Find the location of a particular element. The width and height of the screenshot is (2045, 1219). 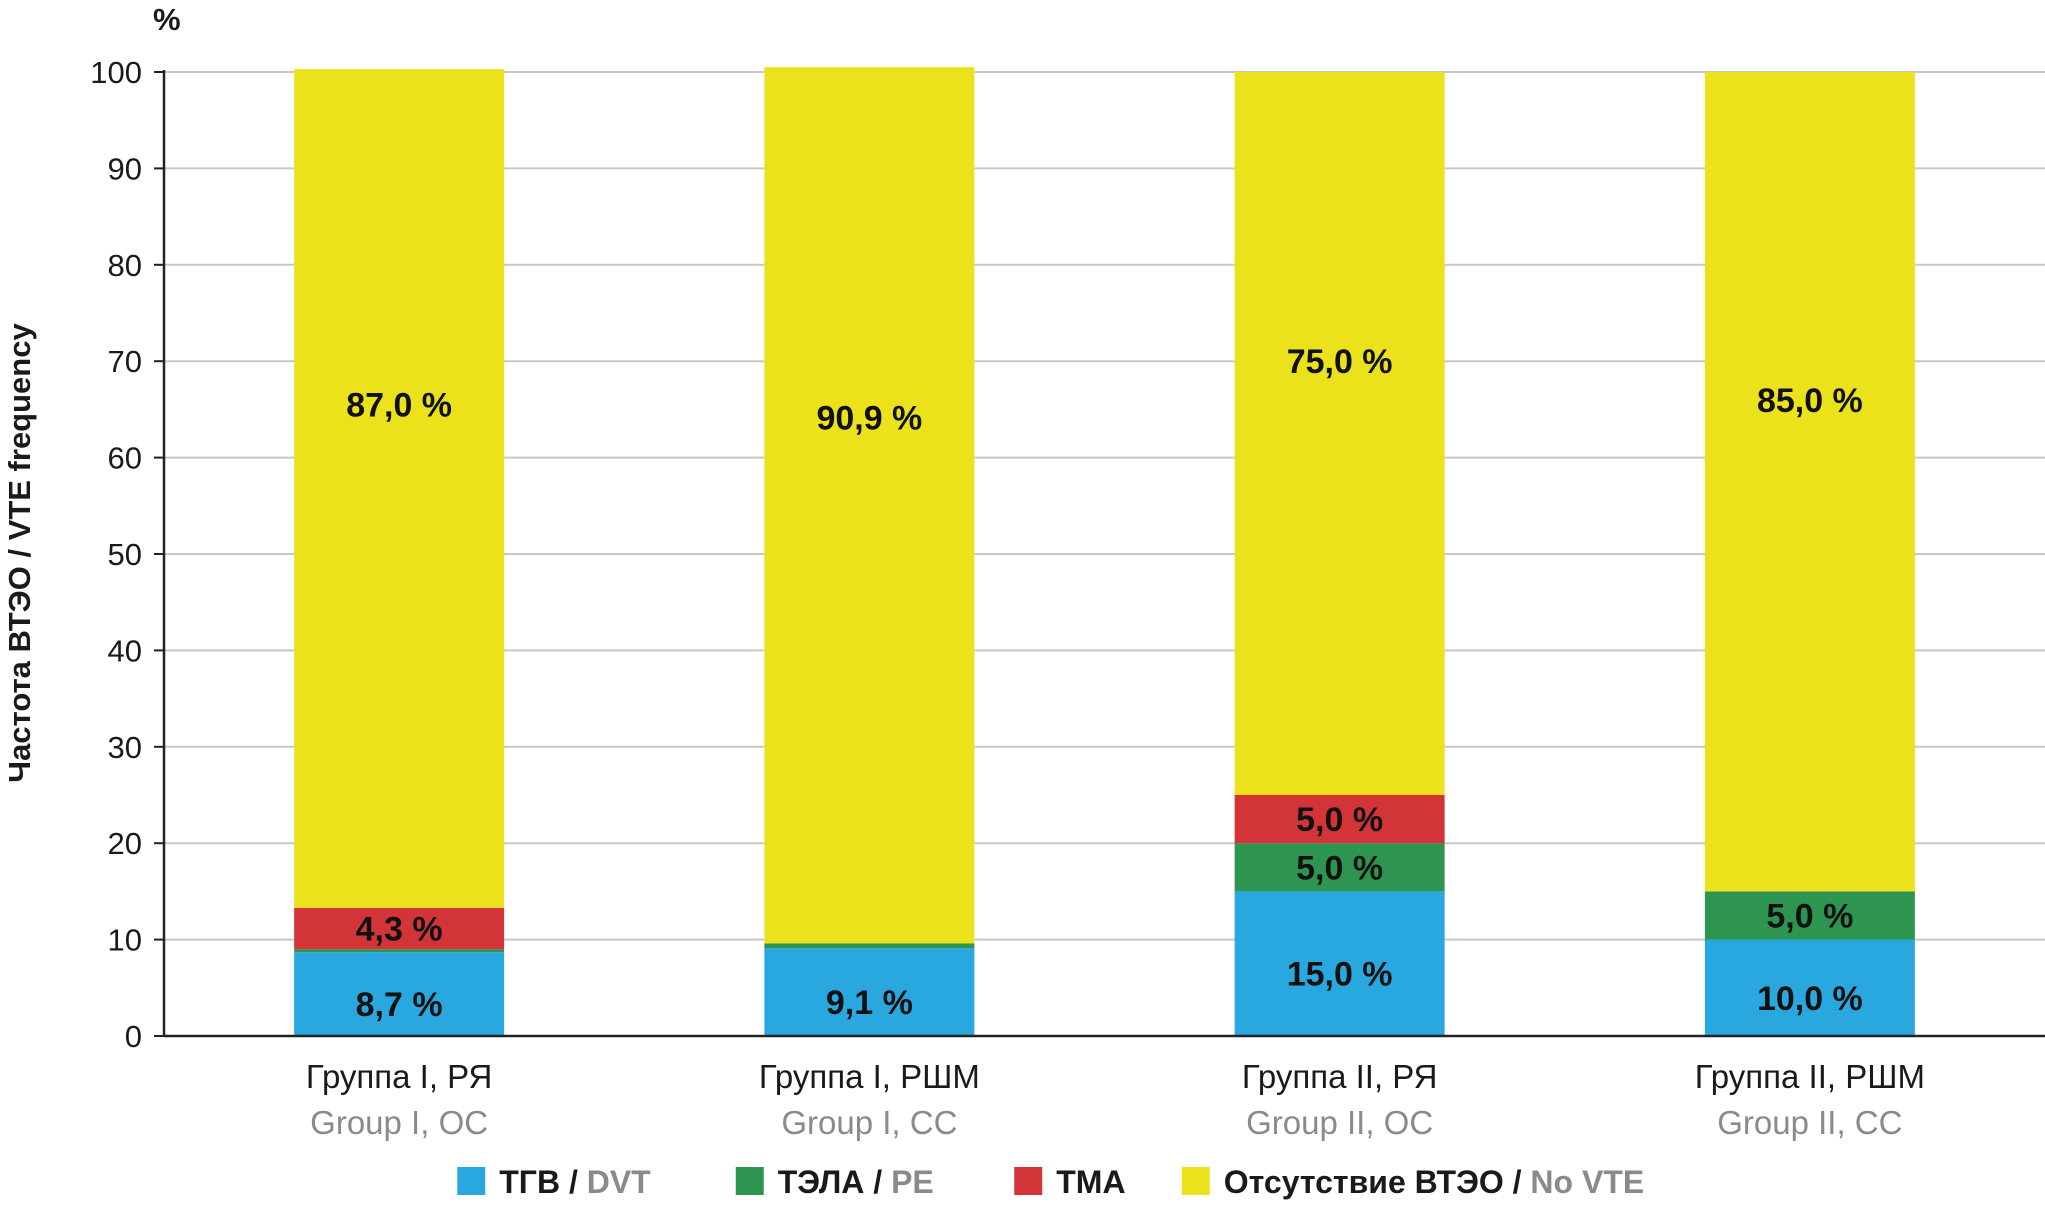

legend-item-dvt: ТГВ / DVT is located at coordinates (575, 1182).